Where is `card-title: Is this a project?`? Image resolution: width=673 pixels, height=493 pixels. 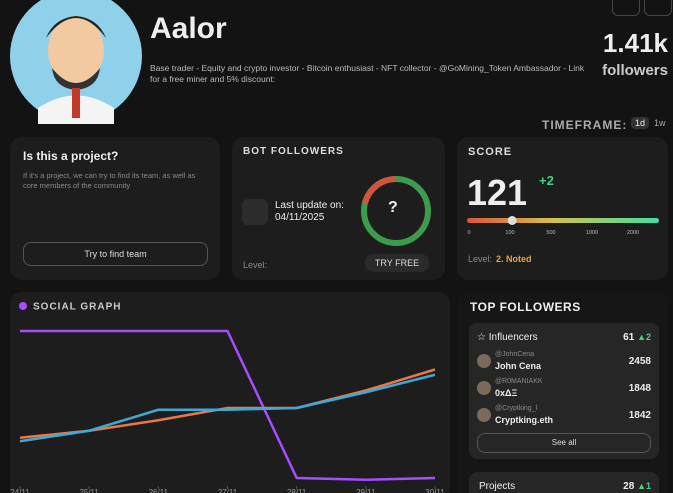
card-title: Is this a project? is located at coordinates (71, 156).